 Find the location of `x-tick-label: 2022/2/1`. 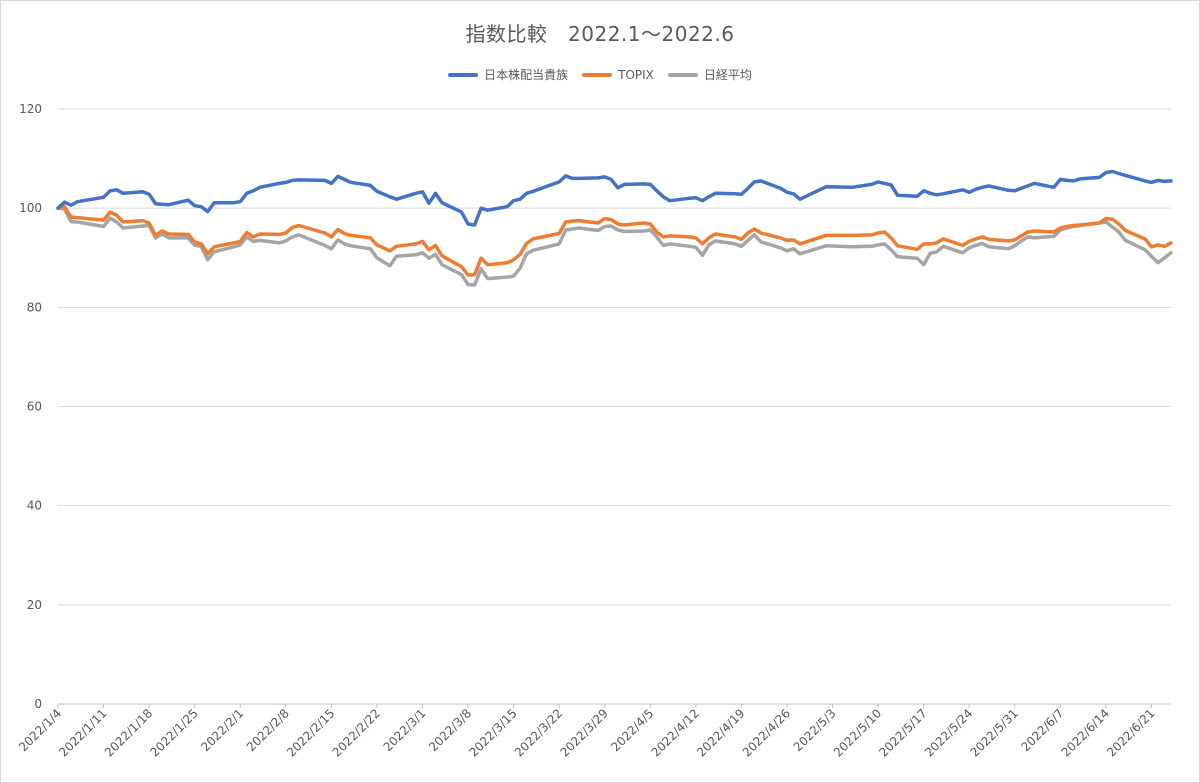

x-tick-label: 2022/2/1 is located at coordinates (222, 730).